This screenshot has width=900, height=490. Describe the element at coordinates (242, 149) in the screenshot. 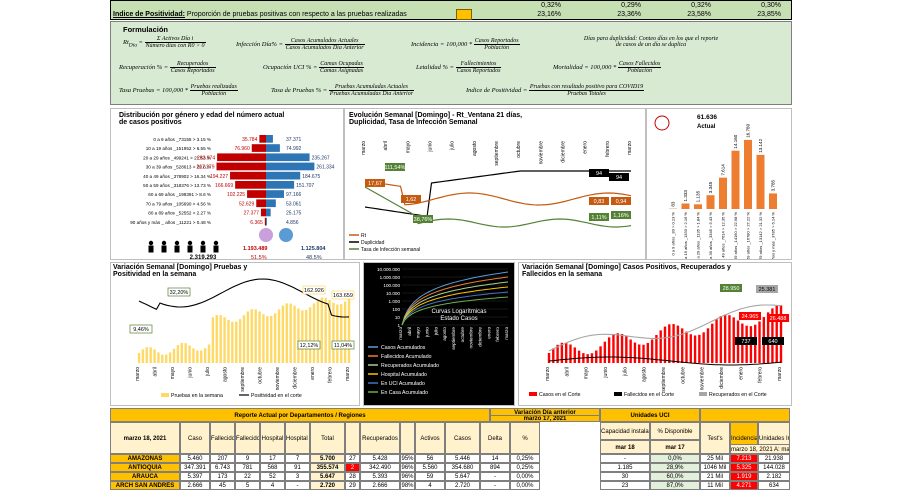

I see `female-value: 76.960` at that location.